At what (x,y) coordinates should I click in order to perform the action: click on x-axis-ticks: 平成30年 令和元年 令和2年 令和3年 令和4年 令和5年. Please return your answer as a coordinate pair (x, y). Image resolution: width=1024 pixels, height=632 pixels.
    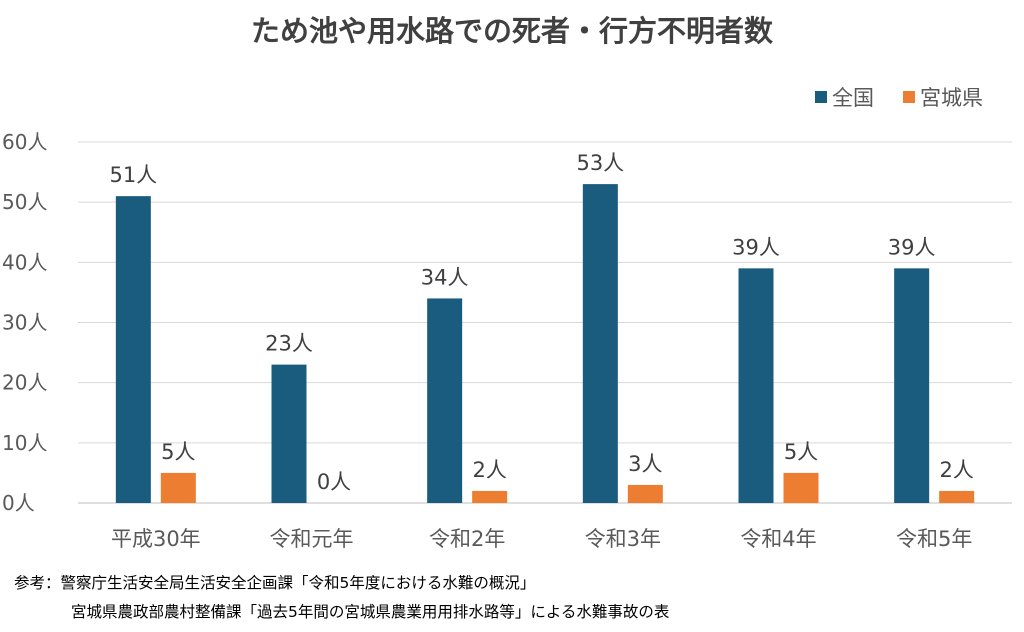
    Looking at the image, I should click on (541, 539).